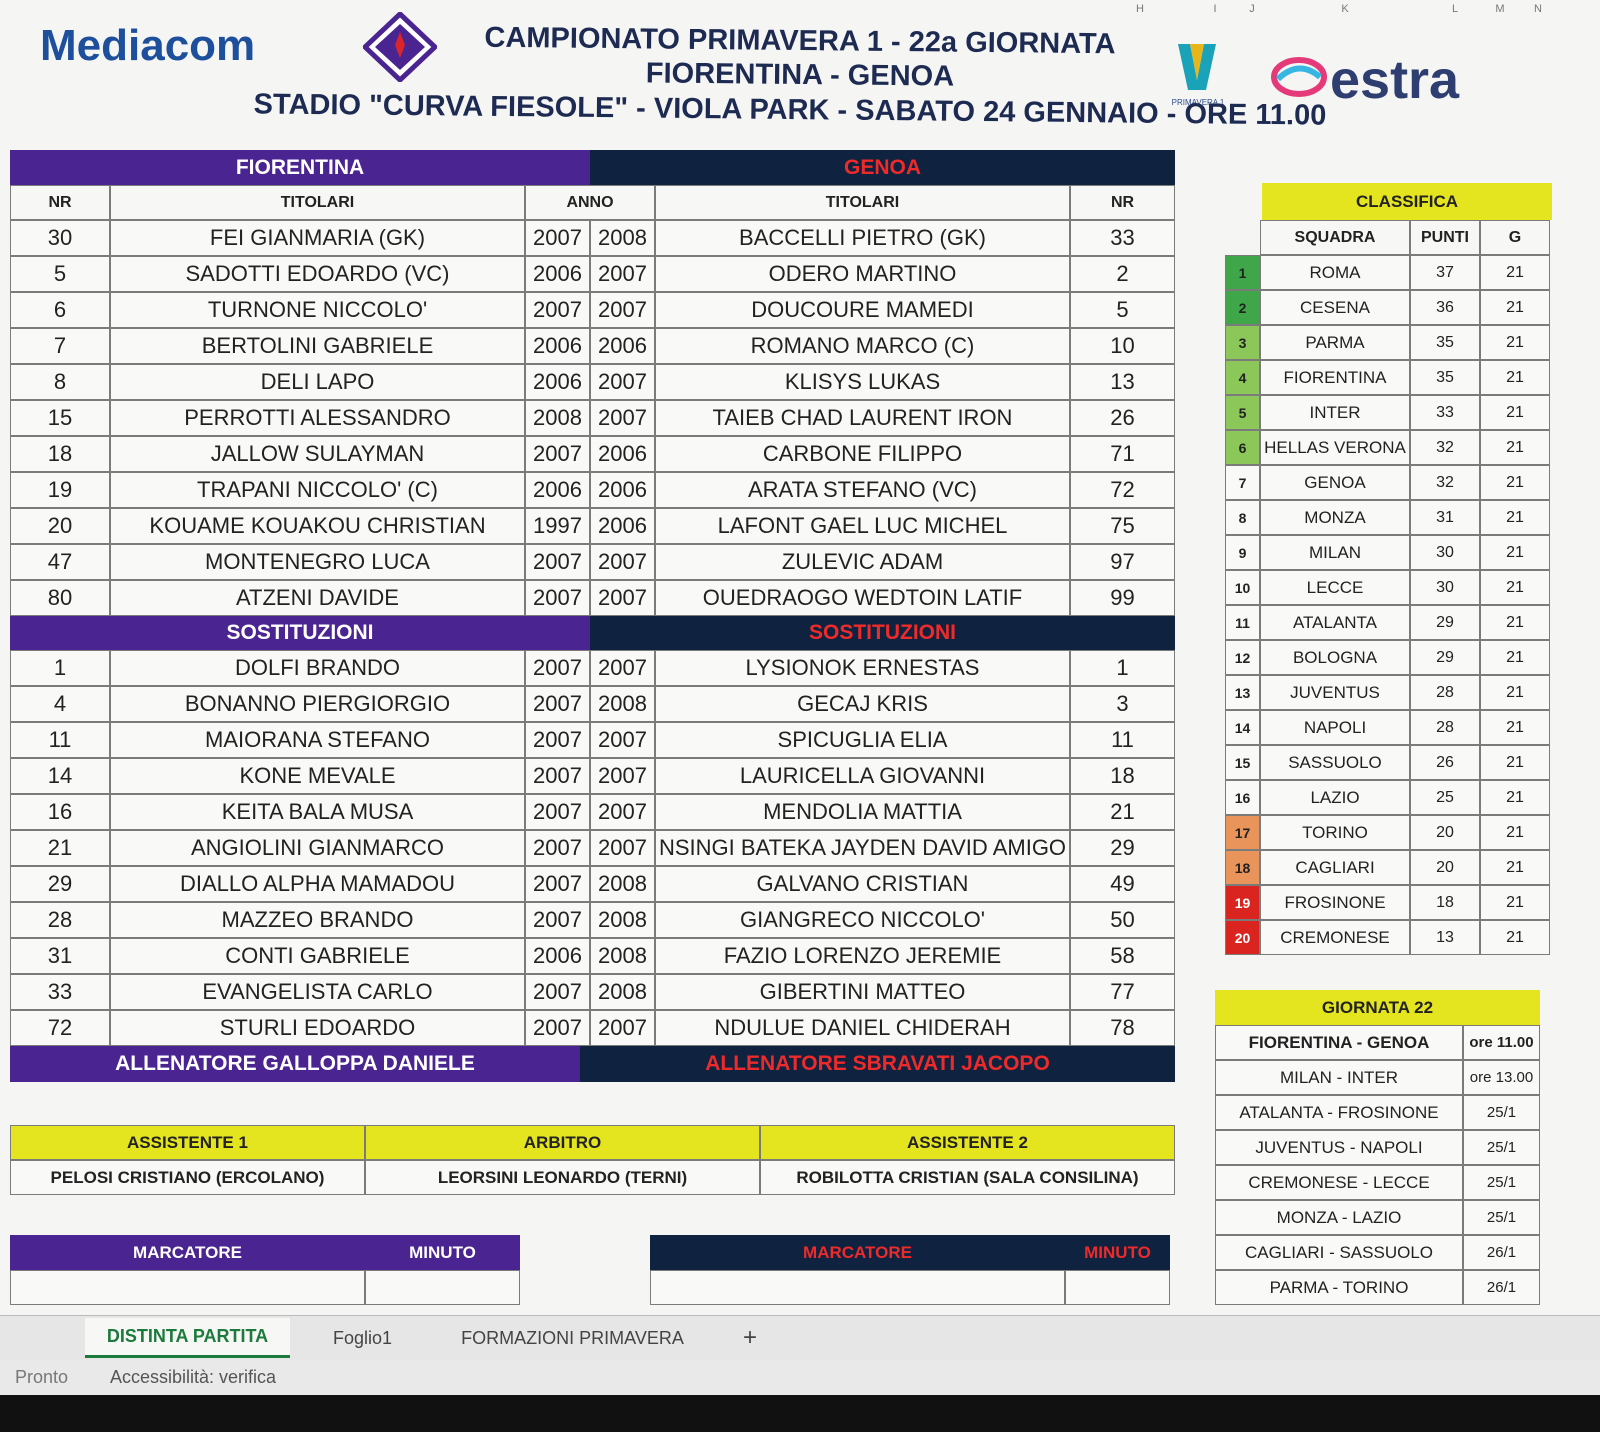  I want to click on official-role: ASSISTENTE 2, so click(967, 1142).